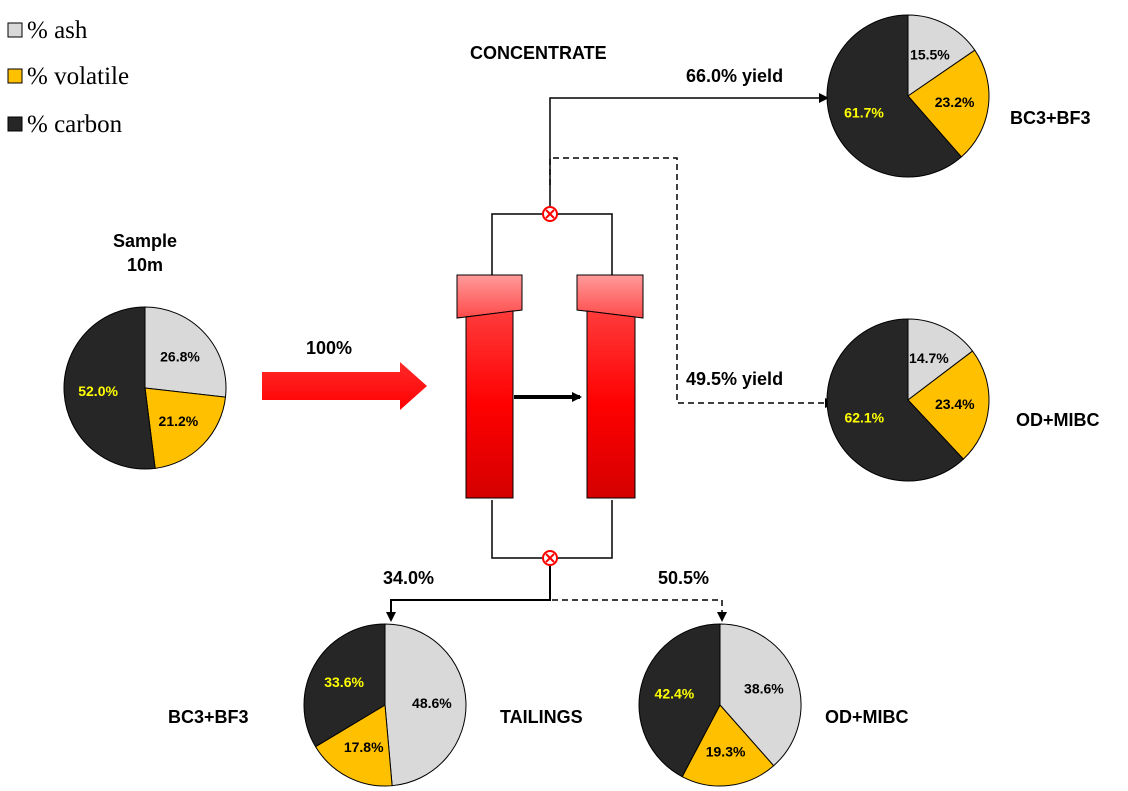  What do you see at coordinates (1050, 118) in the screenshot?
I see `concentrate-bc3-title: BC3+BF3` at bounding box center [1050, 118].